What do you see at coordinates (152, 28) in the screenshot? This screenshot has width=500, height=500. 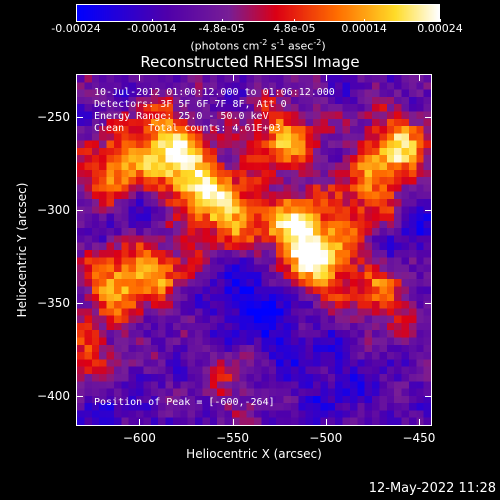 I see `colorbar-tick-label: -0.00014` at bounding box center [152, 28].